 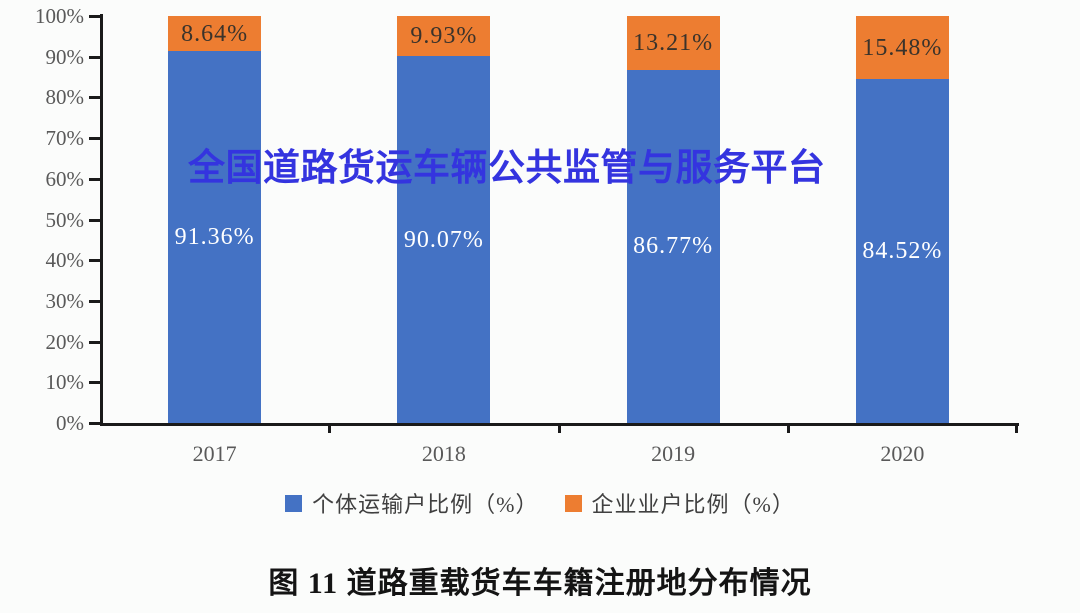 I want to click on y-tick-label: 10%, so click(x=65, y=382).